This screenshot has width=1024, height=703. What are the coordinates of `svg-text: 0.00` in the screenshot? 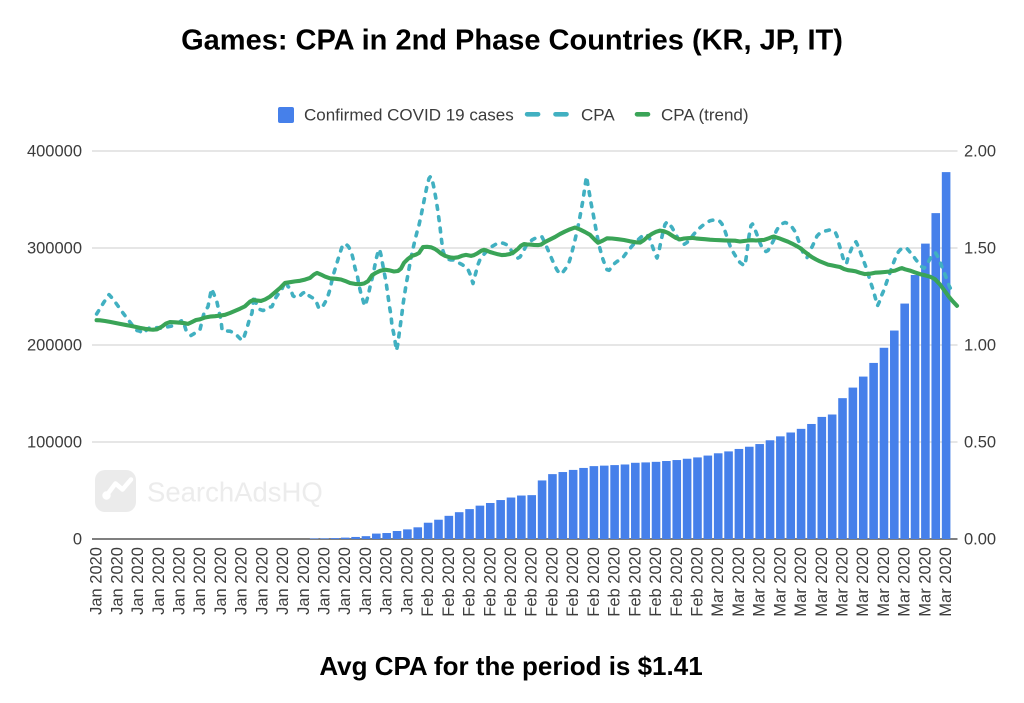 It's located at (980, 540).